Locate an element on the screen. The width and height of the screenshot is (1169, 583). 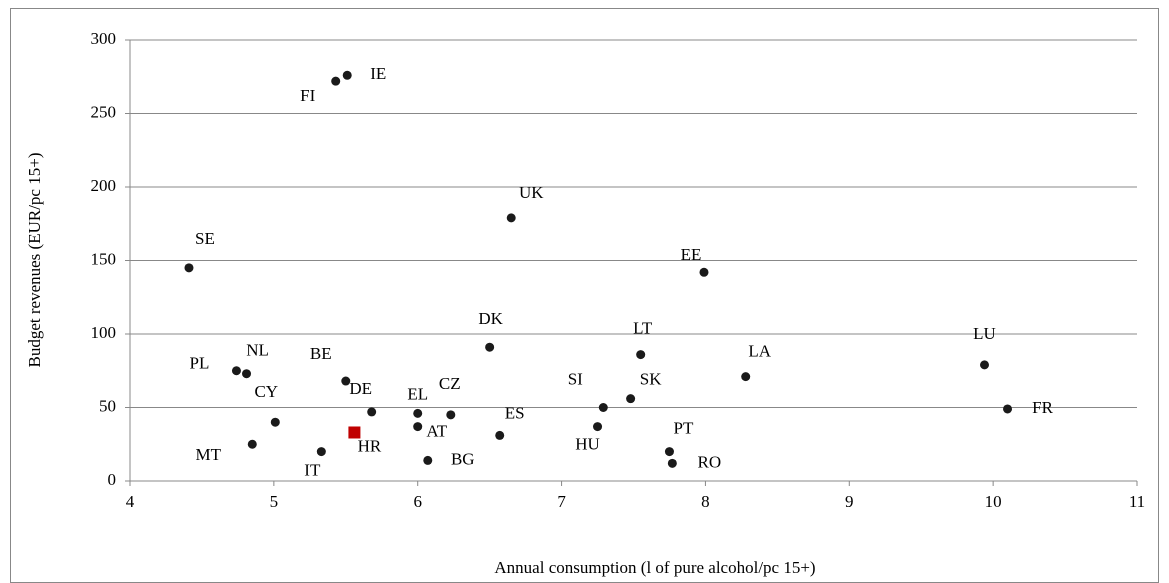
point-label: UK is located at coordinates (531, 192).